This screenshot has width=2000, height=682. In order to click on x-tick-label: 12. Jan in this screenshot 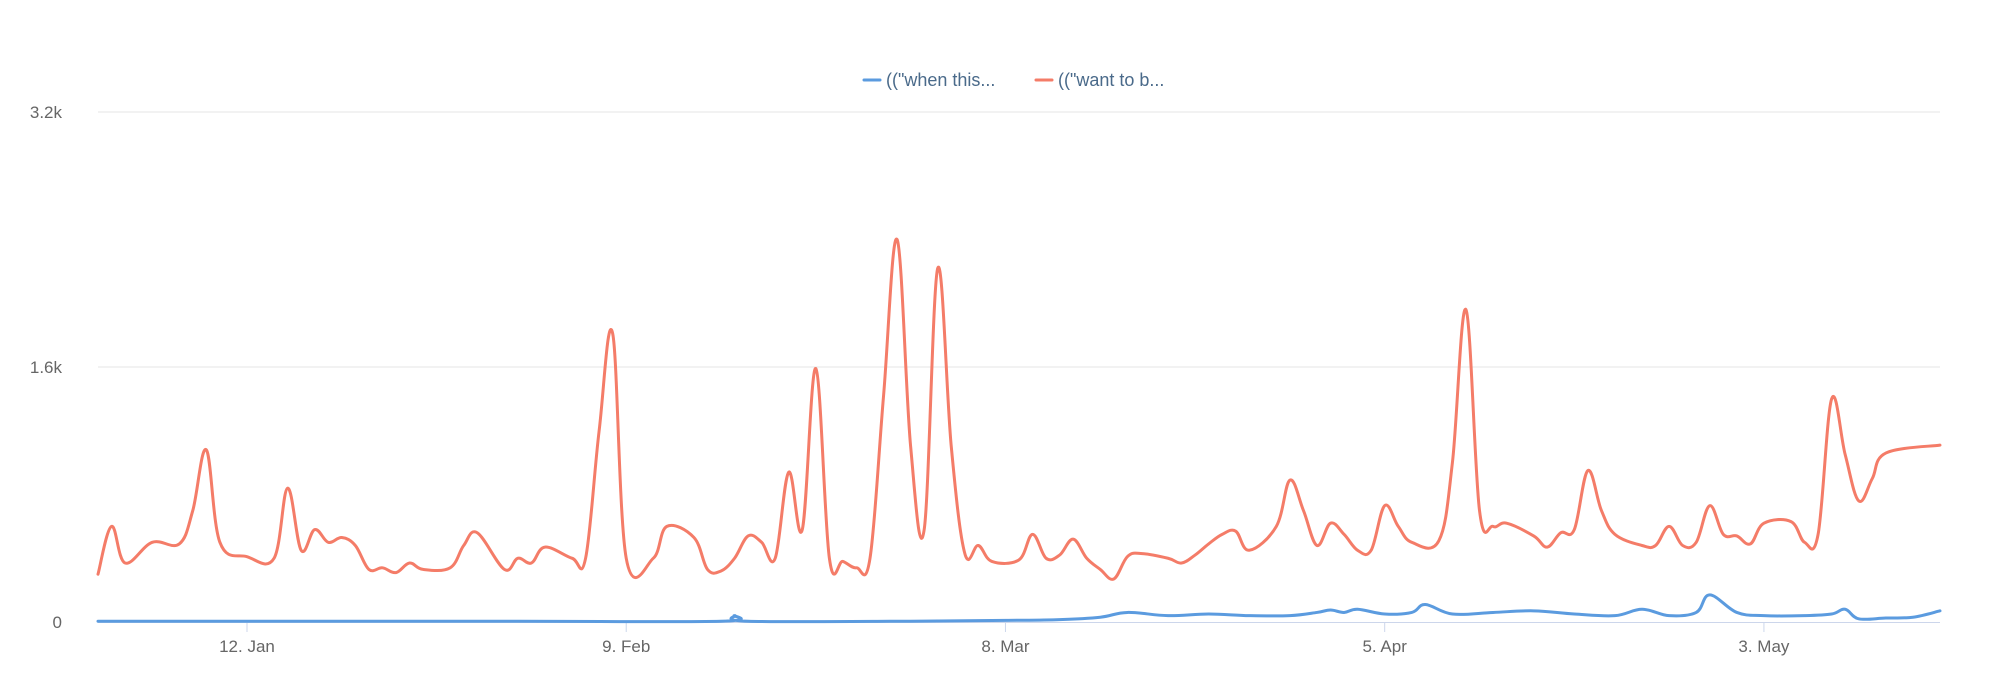, I will do `click(247, 646)`.